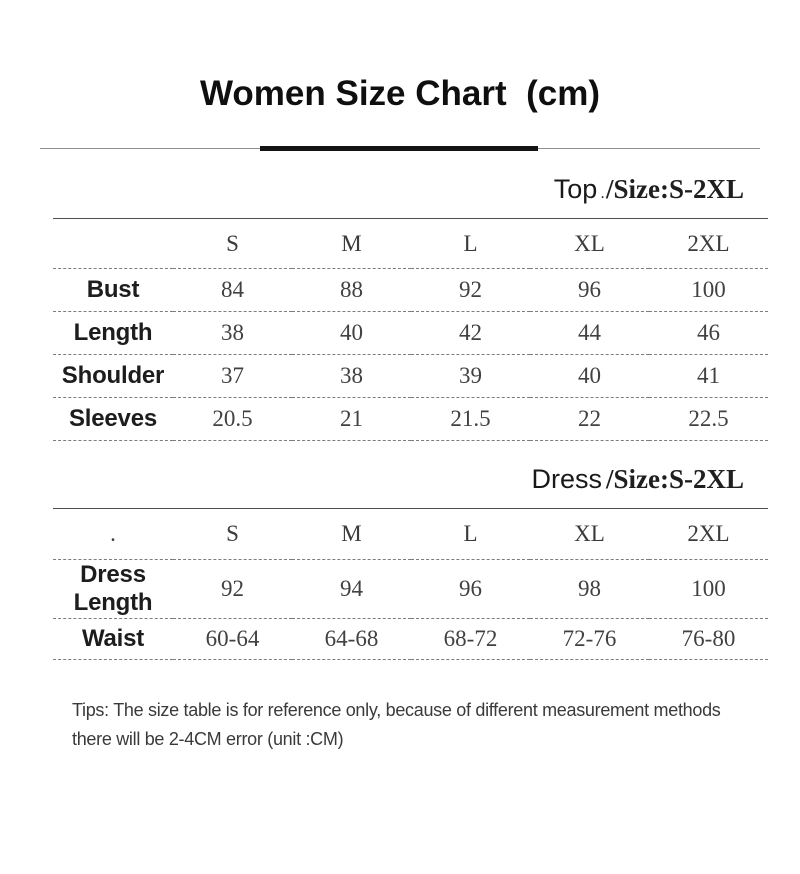  What do you see at coordinates (113, 419) in the screenshot?
I see `row-label: Sleeves` at bounding box center [113, 419].